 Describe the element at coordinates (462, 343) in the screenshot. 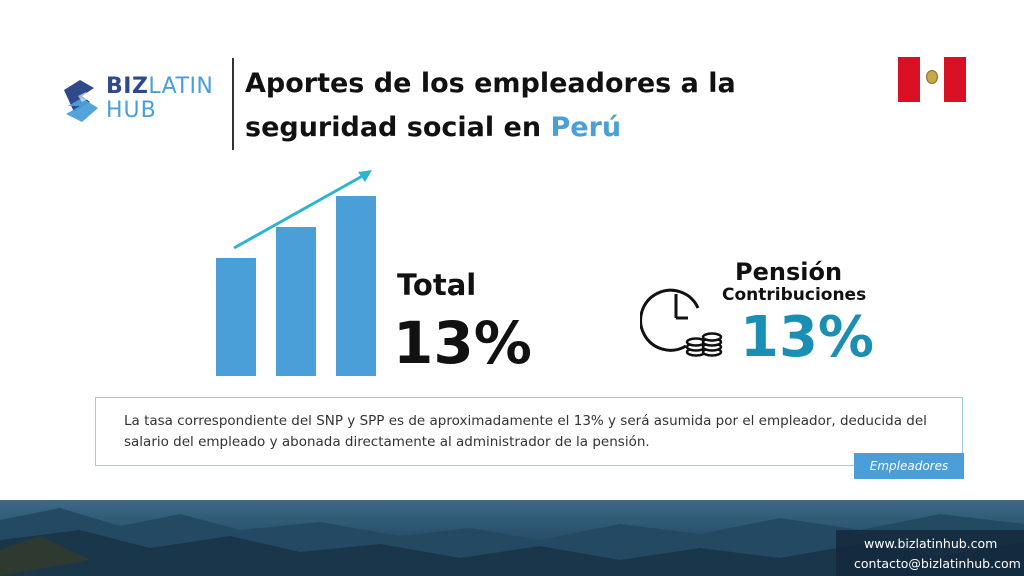

I see `total-value: 13%` at that location.